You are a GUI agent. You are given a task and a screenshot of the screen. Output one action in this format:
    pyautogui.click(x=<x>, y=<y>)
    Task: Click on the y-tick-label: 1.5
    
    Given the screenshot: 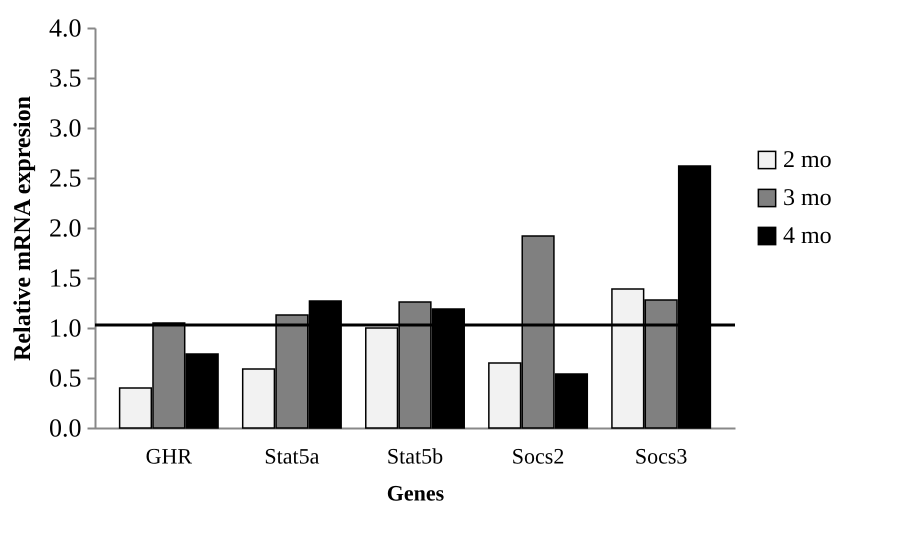 What is the action you would take?
    pyautogui.click(x=65, y=278)
    